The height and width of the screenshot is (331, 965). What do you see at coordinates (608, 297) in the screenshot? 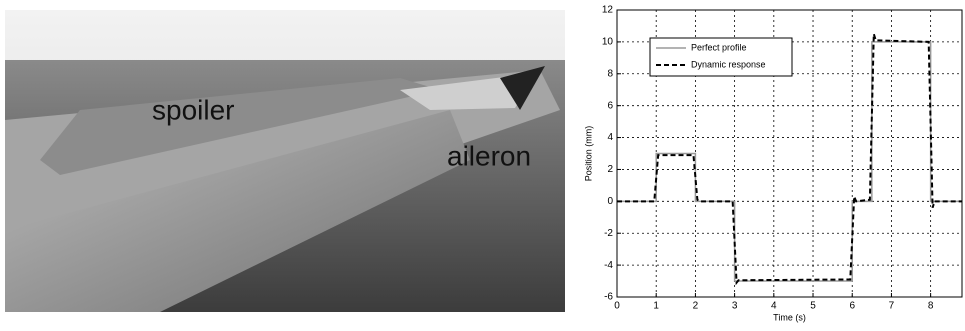
I see `y-tick-label: -6` at bounding box center [608, 297].